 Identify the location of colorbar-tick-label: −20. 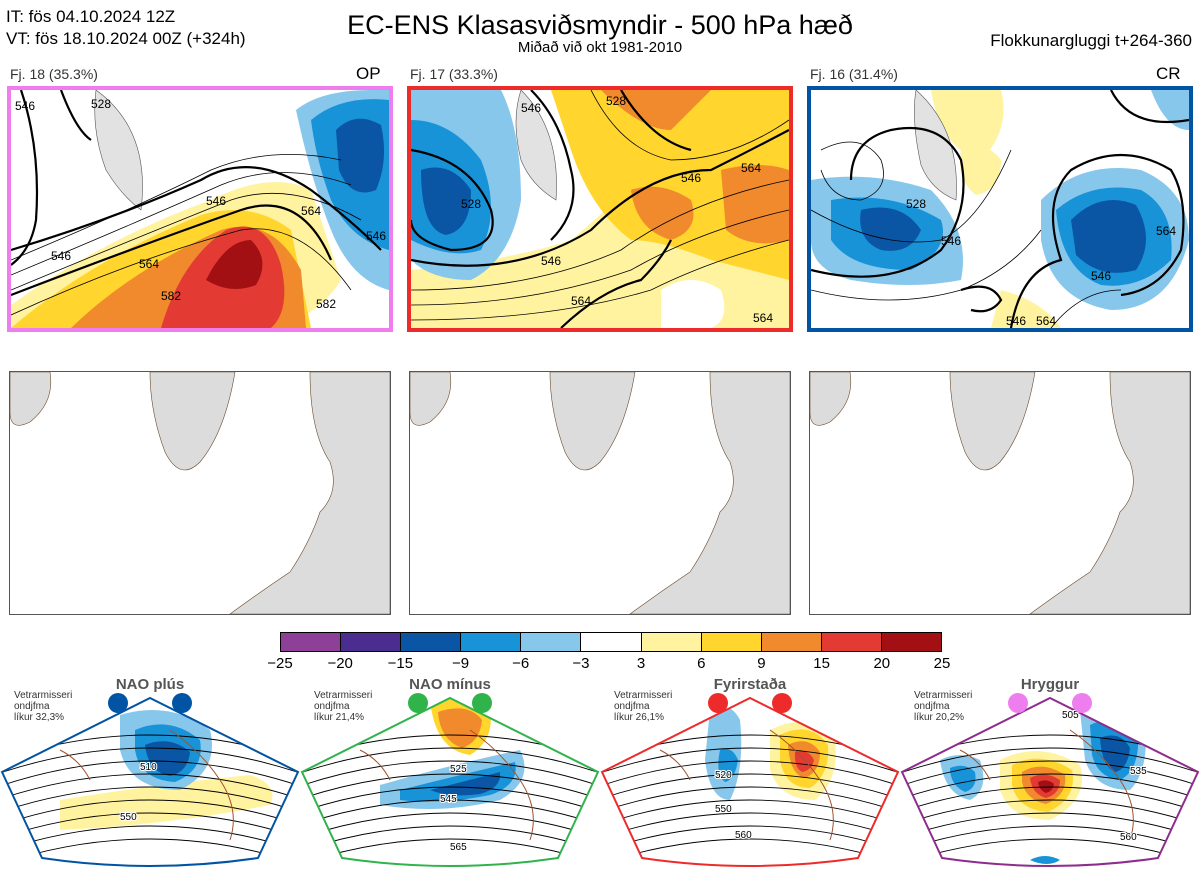
(340, 663).